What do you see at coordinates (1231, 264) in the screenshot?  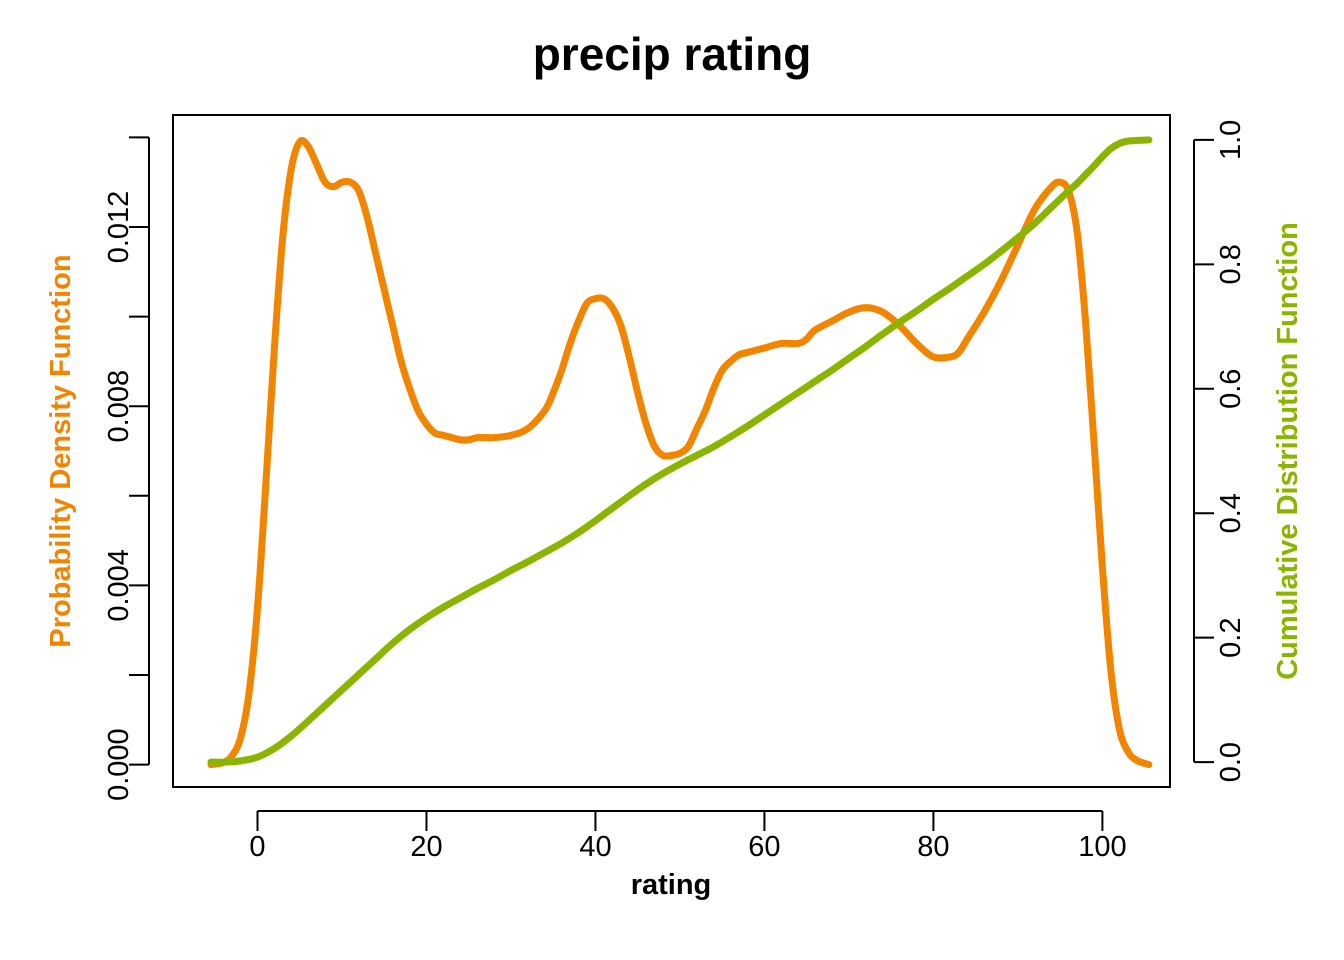 I see `y-right-tick-label: 0.8` at bounding box center [1231, 264].